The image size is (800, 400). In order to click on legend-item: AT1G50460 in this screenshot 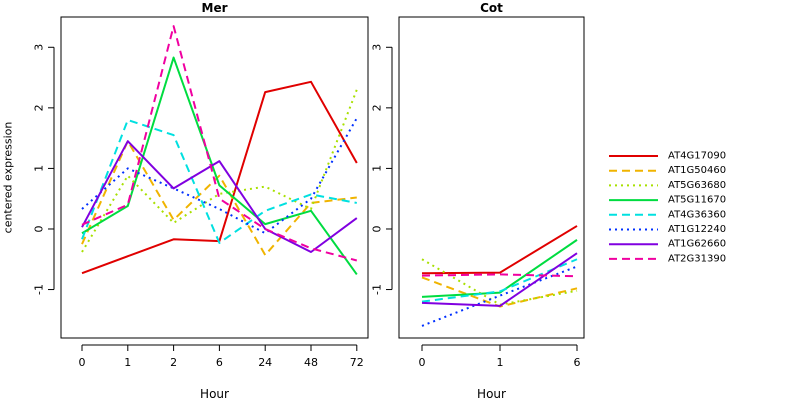, I will do `click(667, 170)`.